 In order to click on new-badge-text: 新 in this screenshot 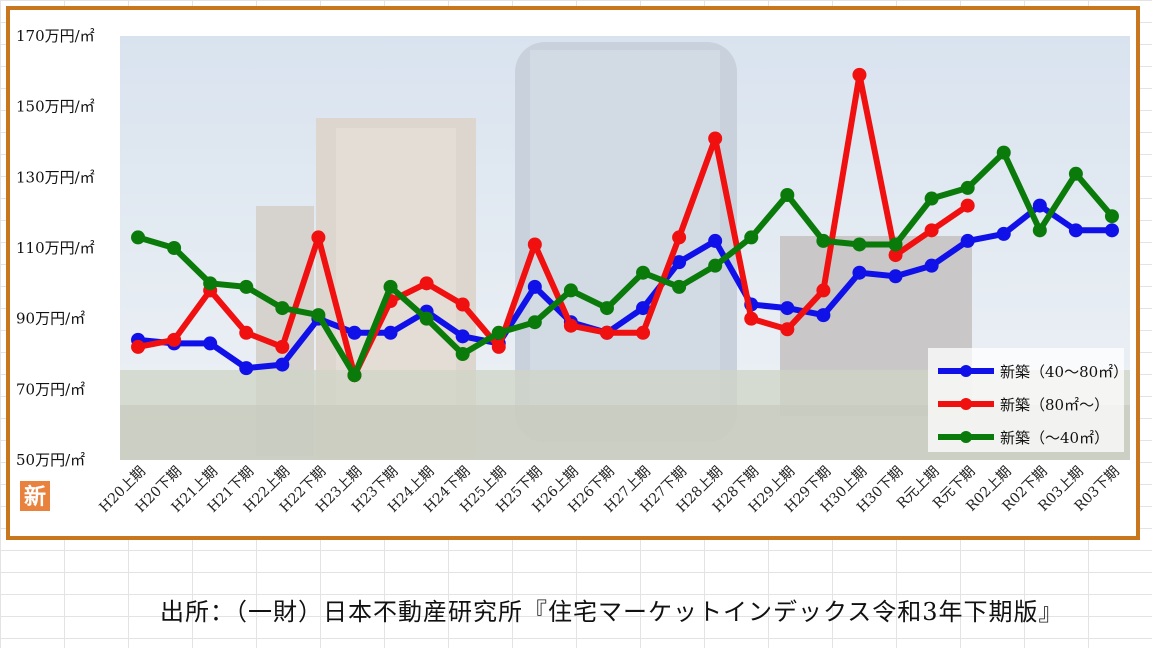, I will do `click(35, 497)`.